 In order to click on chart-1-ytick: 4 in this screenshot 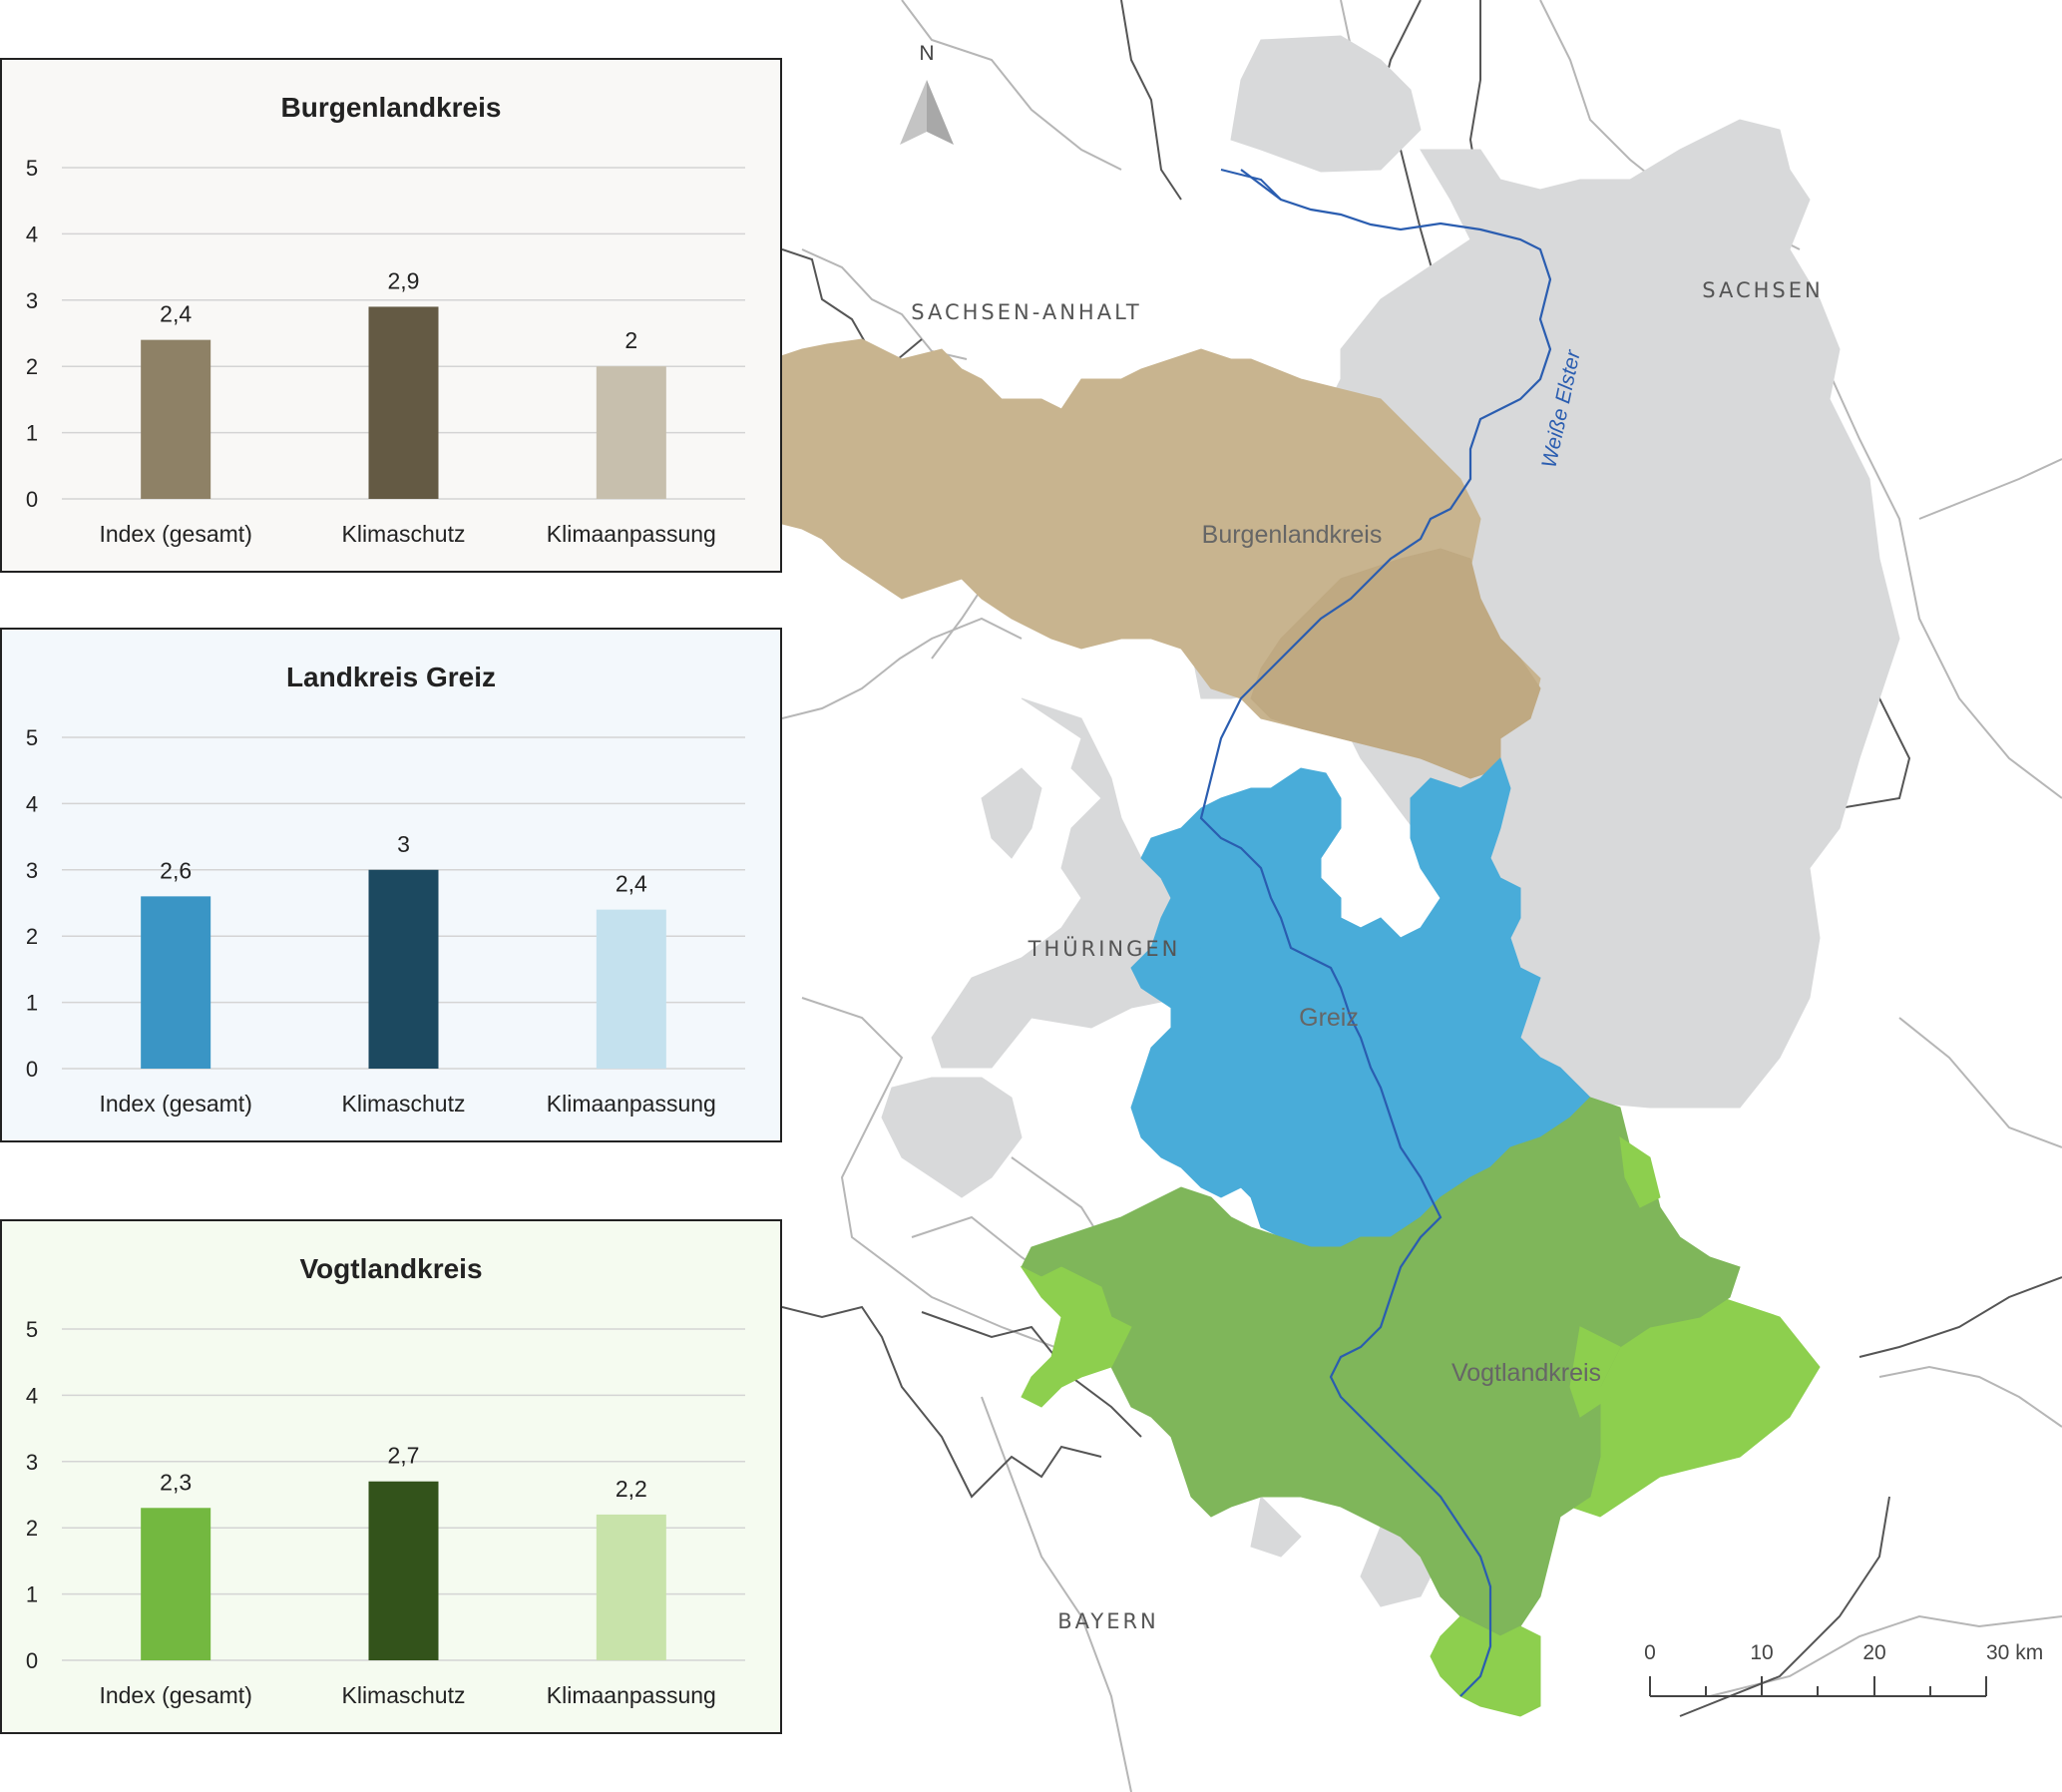, I will do `click(32, 803)`.